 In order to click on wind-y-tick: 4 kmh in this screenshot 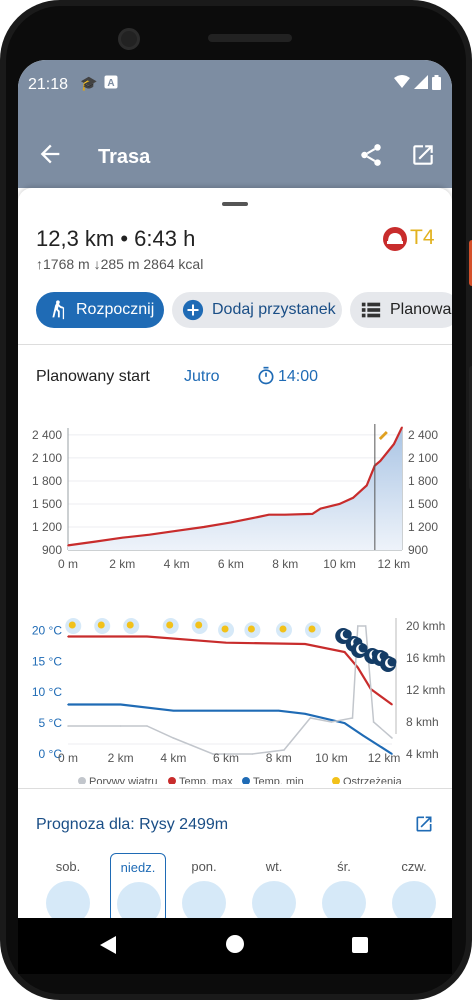, I will do `click(422, 754)`.